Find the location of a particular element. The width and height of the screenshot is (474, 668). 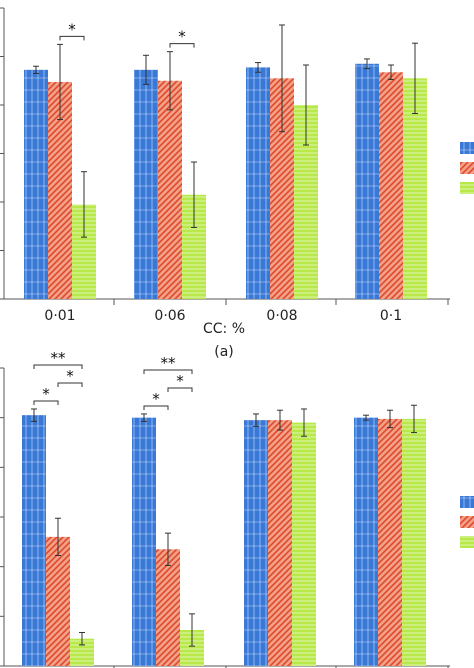

panel-label-a: (a) is located at coordinates (224, 352).